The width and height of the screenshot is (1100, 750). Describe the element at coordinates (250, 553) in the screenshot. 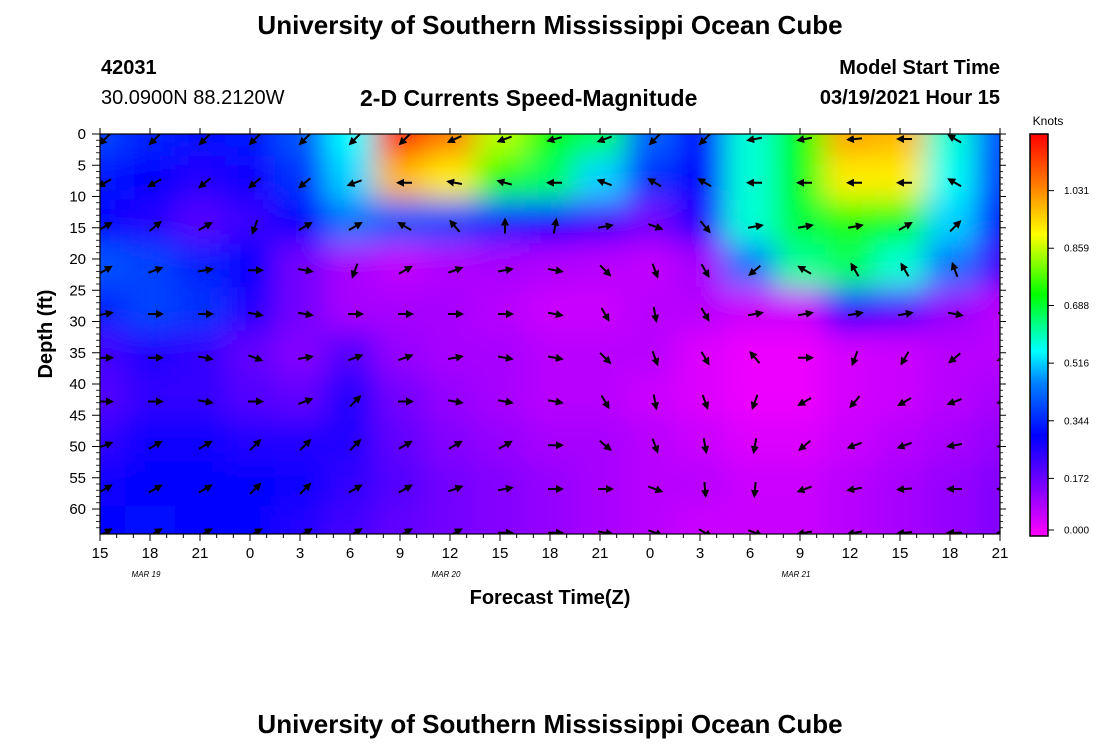

I see `x-tick-label: 0` at that location.